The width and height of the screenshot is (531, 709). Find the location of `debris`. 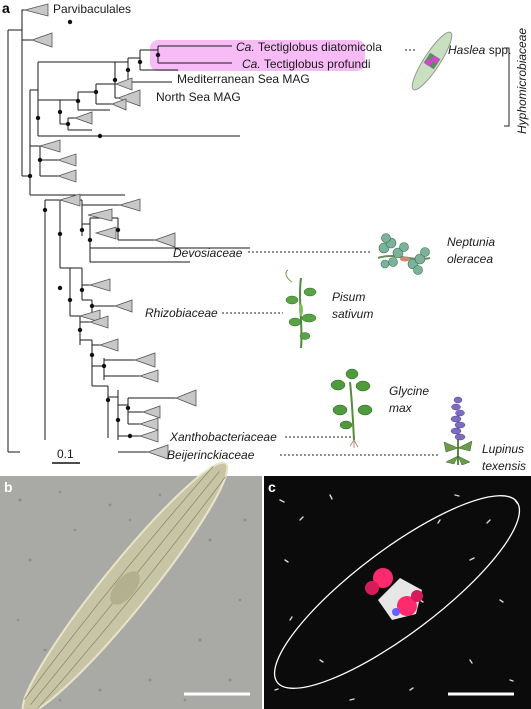

debris is located at coordinates (131, 596).